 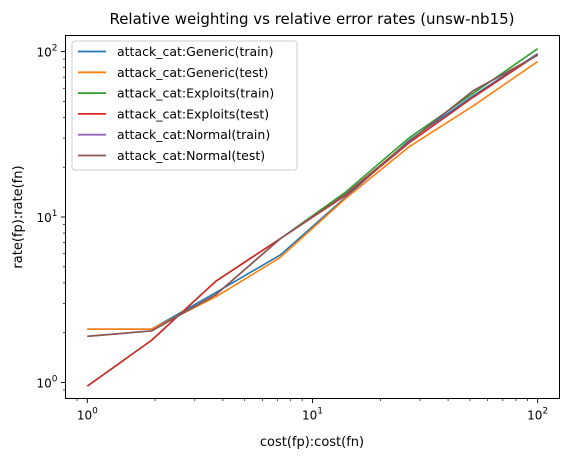 What do you see at coordinates (46, 217) in the screenshot?
I see `y-tick-label-1: 10¹` at bounding box center [46, 217].